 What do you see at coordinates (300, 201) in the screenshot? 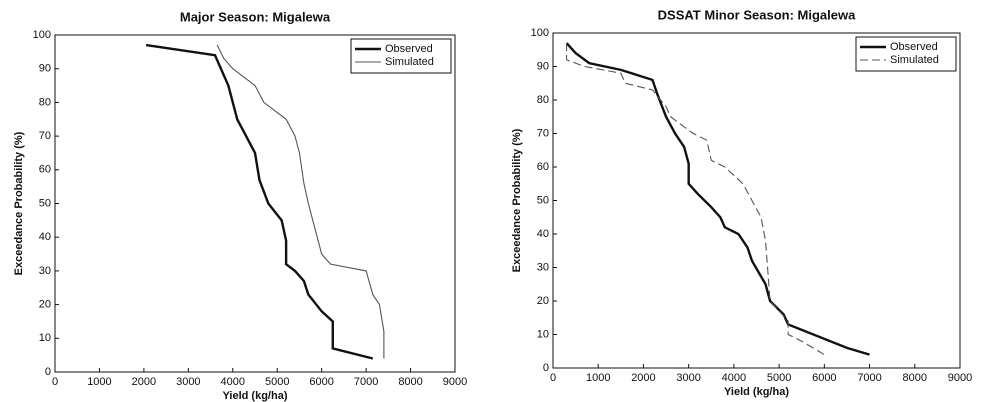
I see `data-line` at bounding box center [300, 201].